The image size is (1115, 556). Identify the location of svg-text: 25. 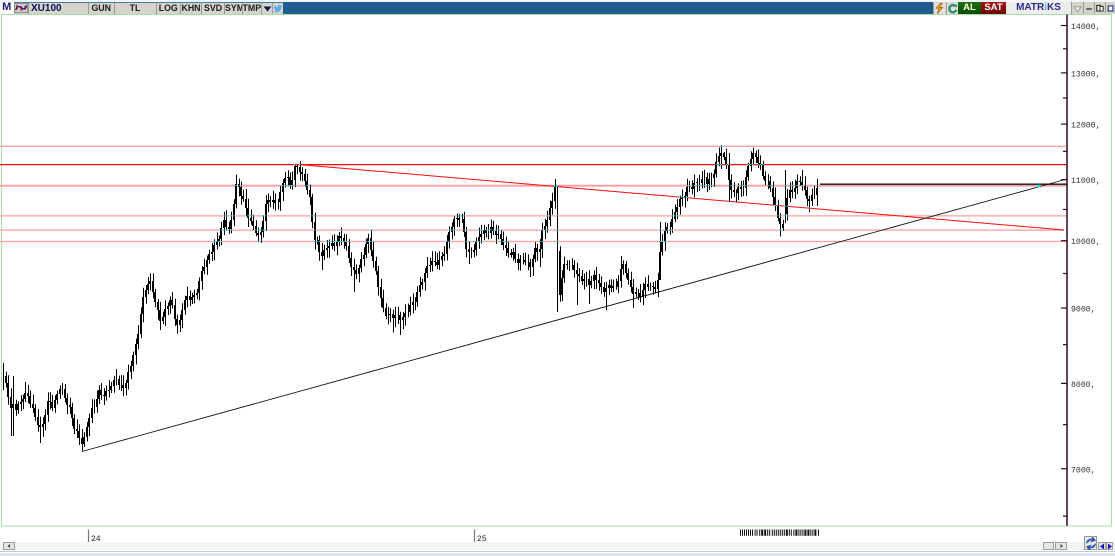
(482, 539).